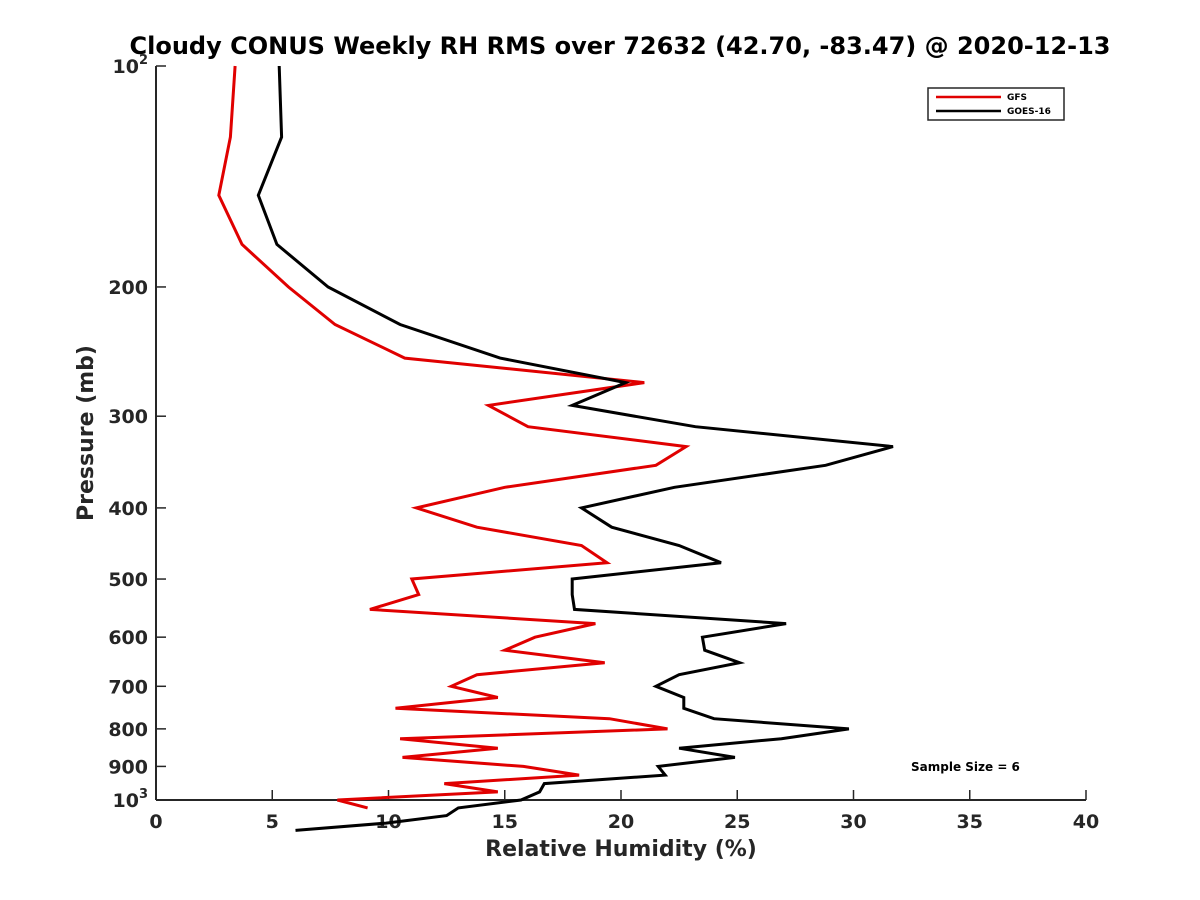 The height and width of the screenshot is (900, 1200). What do you see at coordinates (128, 687) in the screenshot?
I see `y-tick-label: 700` at bounding box center [128, 687].